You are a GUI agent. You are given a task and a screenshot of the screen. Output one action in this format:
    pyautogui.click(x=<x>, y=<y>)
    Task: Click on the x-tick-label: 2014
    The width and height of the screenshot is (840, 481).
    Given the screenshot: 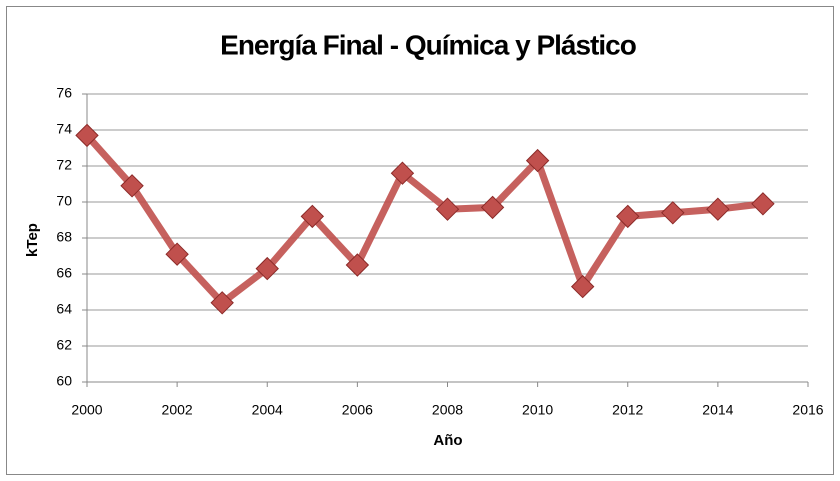 What is the action you would take?
    pyautogui.click(x=717, y=410)
    